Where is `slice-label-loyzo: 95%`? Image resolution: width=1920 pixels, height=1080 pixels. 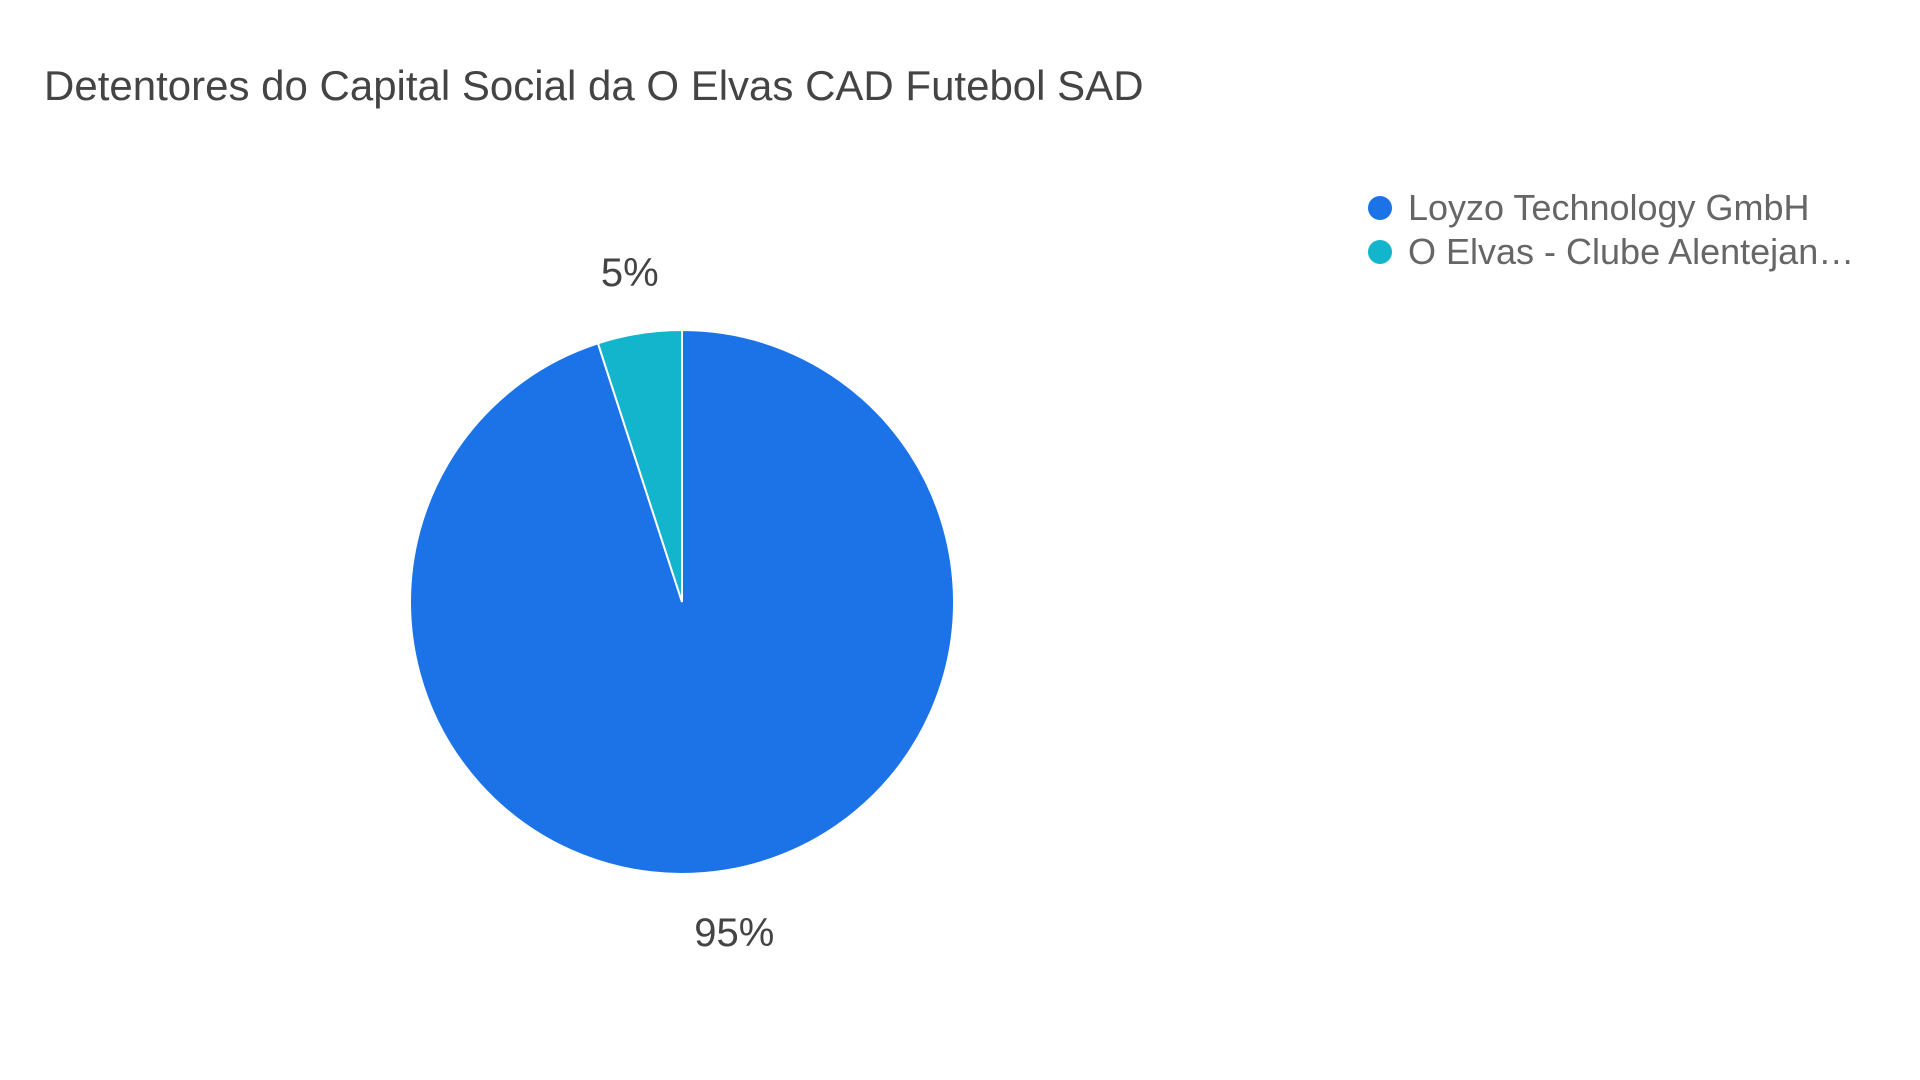
slice-label-loyzo: 95% is located at coordinates (734, 933).